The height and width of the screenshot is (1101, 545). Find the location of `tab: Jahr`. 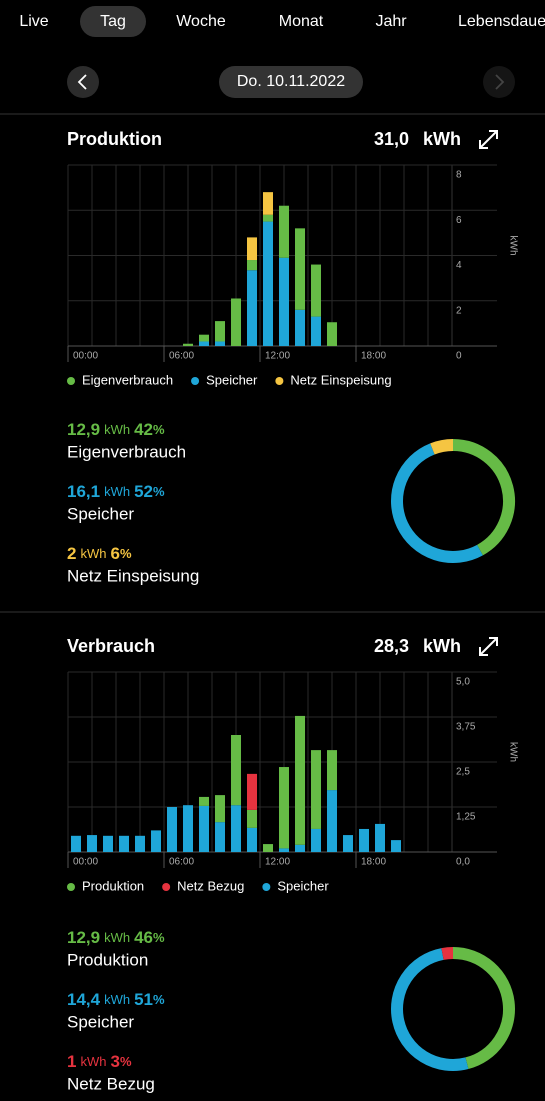

tab: Jahr is located at coordinates (391, 21).